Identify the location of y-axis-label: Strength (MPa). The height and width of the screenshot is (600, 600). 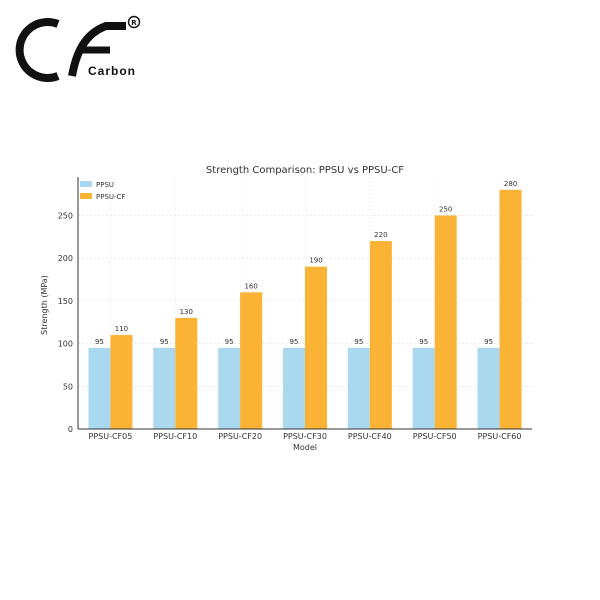
(44, 305).